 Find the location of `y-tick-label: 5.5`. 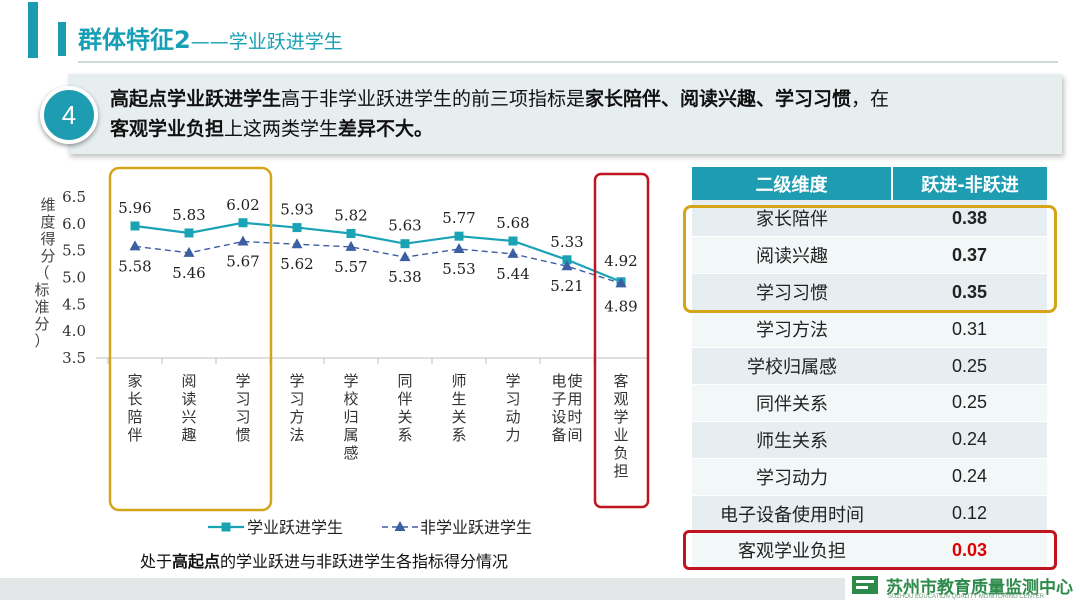

y-tick-label: 5.5 is located at coordinates (74, 251).